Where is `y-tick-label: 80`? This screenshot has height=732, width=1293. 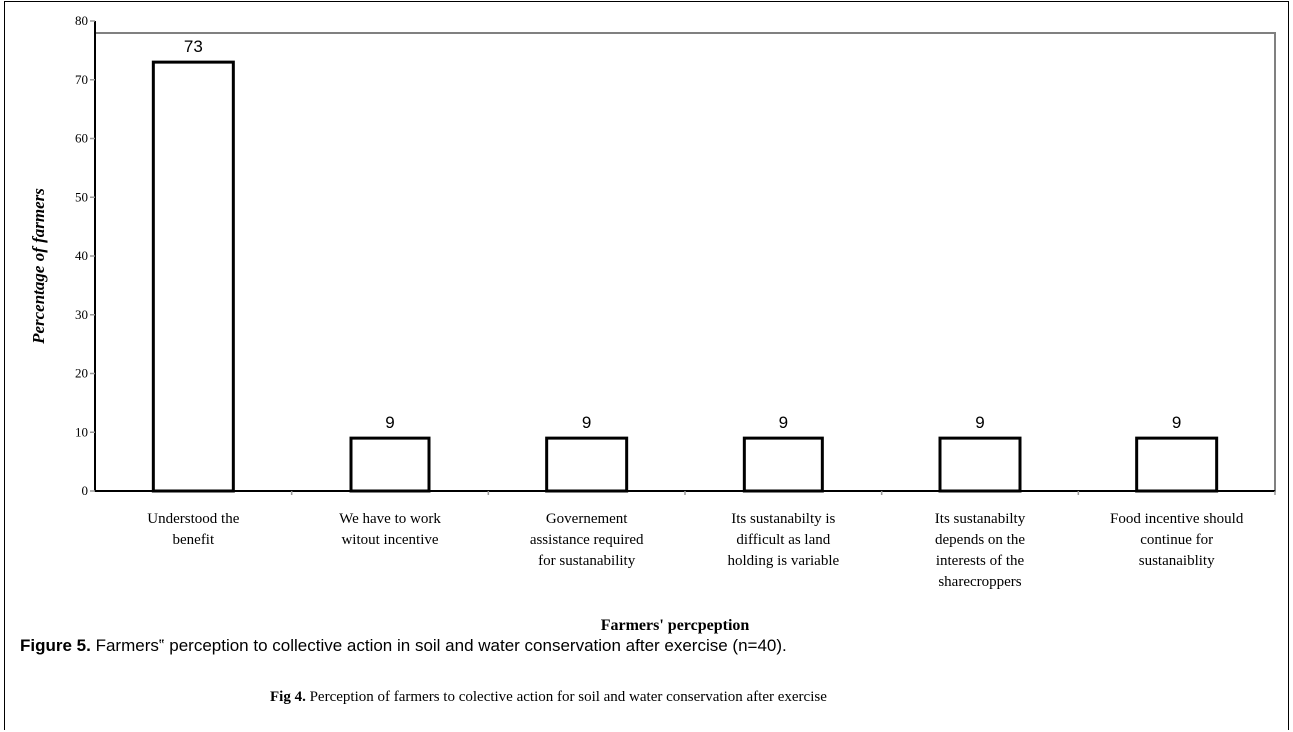 y-tick-label: 80 is located at coordinates (81, 20).